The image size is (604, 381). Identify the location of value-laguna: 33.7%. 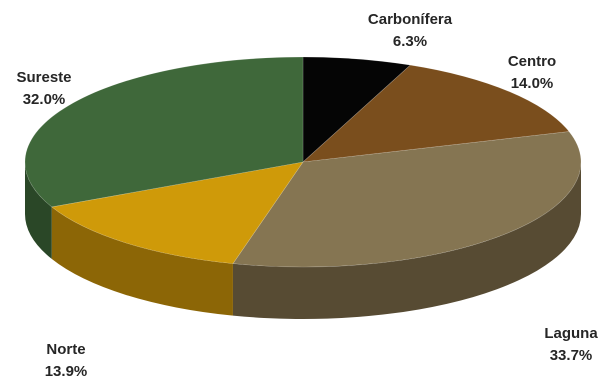
(571, 355).